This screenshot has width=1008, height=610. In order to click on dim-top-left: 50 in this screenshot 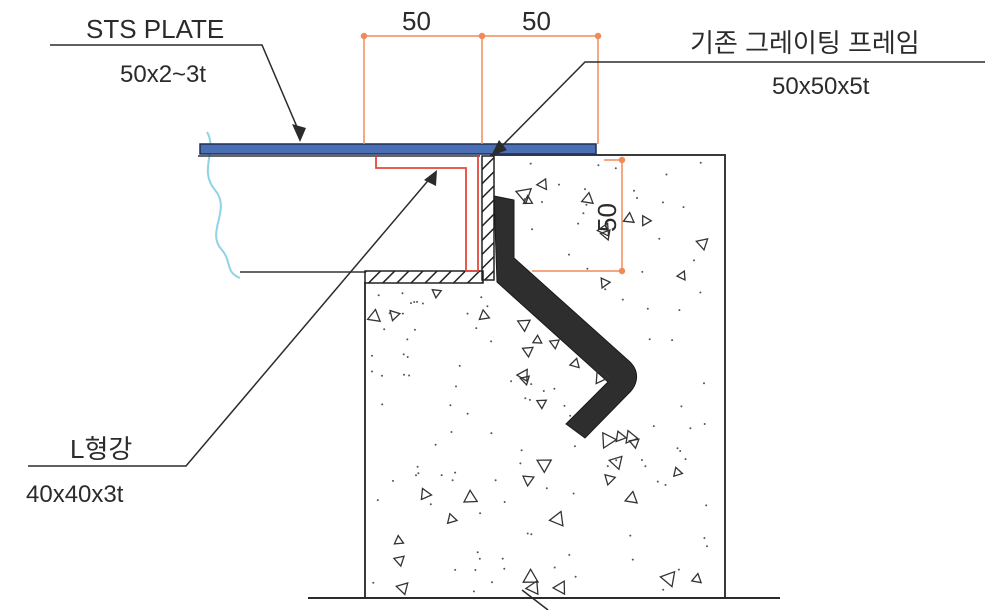, I will do `click(416, 21)`.